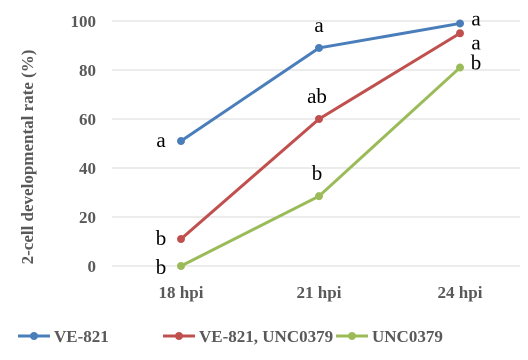 This screenshot has height=360, width=528. Describe the element at coordinates (407, 336) in the screenshot. I see `legend-label: UNC0379` at that location.